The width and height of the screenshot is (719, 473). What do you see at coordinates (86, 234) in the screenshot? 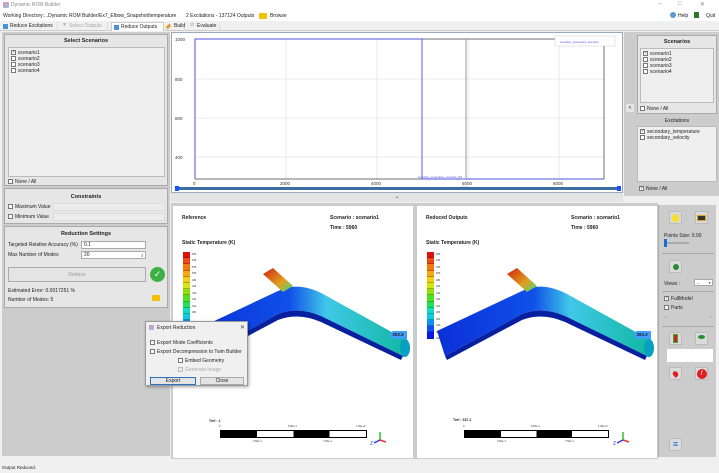
I see `reduction-settings-title: Reduction Settings` at bounding box center [86, 234].